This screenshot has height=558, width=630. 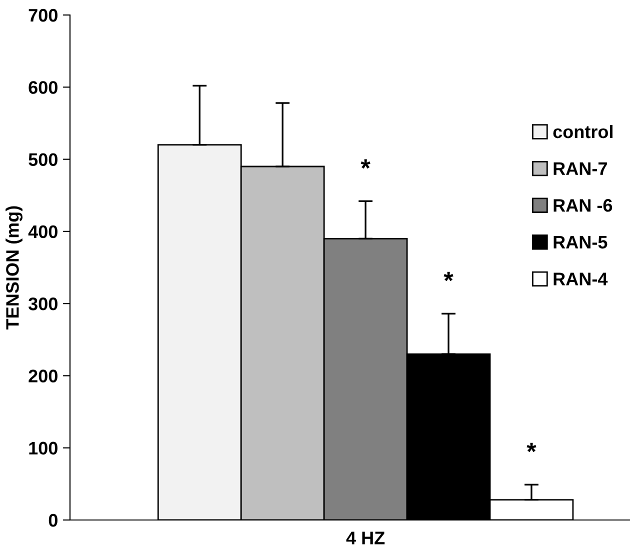 What do you see at coordinates (581, 242) in the screenshot?
I see `legend-label: RAN-5` at bounding box center [581, 242].